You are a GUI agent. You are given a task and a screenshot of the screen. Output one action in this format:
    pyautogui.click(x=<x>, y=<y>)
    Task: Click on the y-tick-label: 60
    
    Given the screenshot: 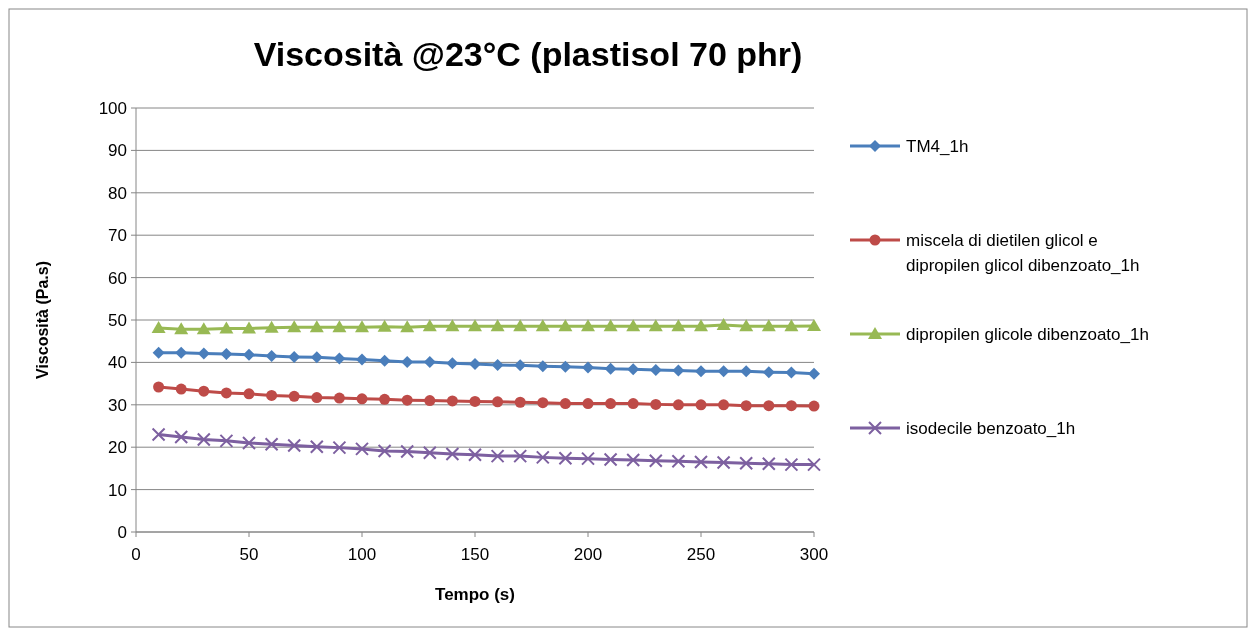 What is the action you would take?
    pyautogui.click(x=117, y=278)
    